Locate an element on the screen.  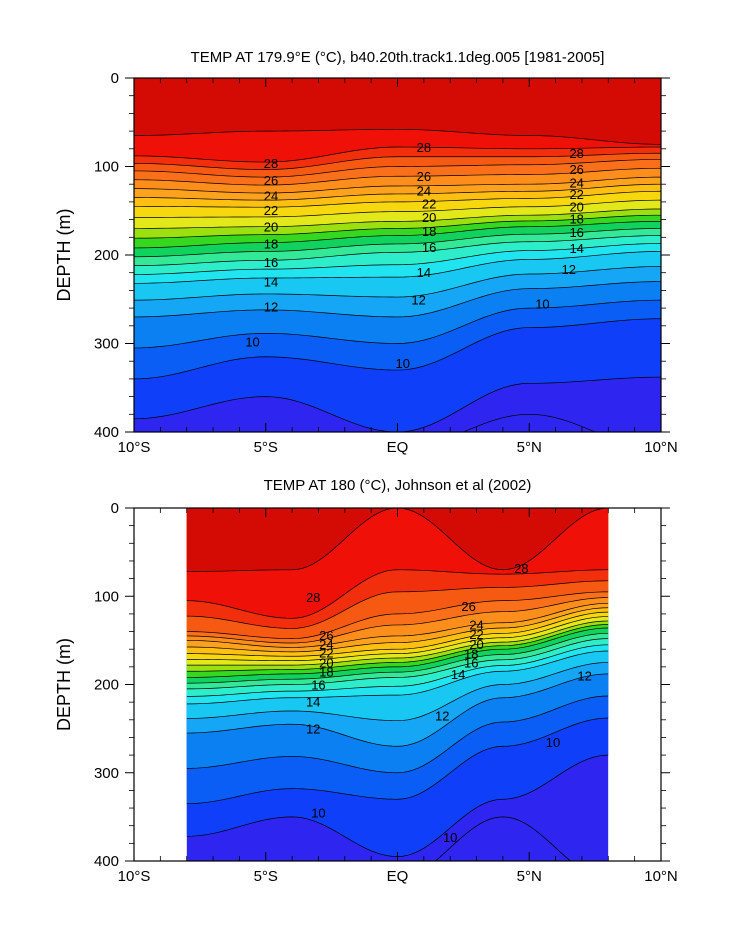
x-tick-label: 5°N is located at coordinates (529, 447).